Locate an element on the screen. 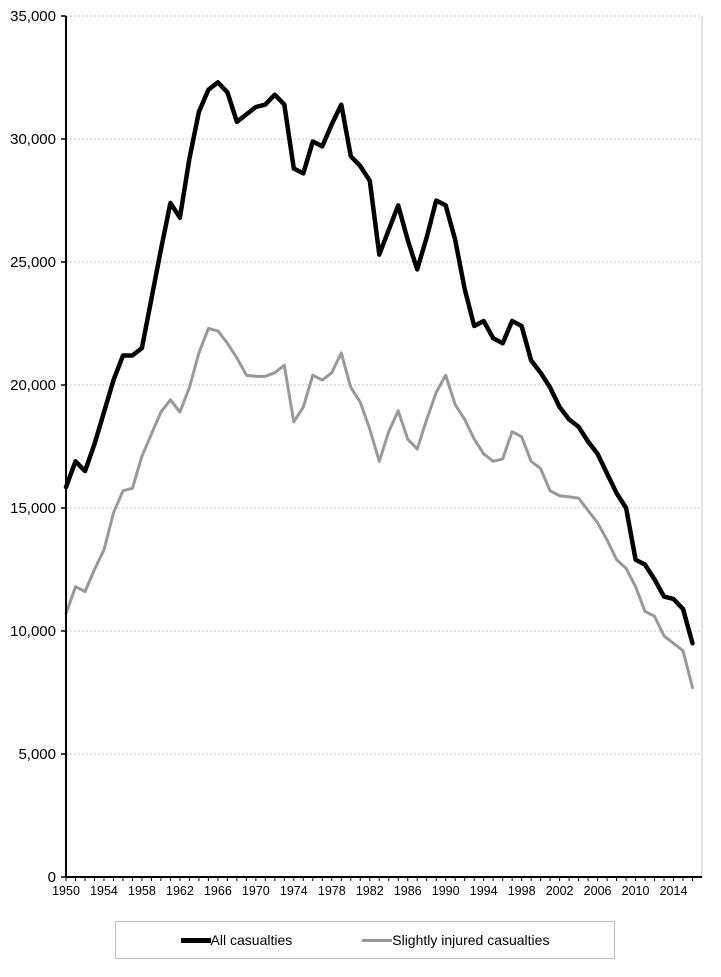 The width and height of the screenshot is (721, 977). x-axis-tick-label: 1998 is located at coordinates (522, 891).